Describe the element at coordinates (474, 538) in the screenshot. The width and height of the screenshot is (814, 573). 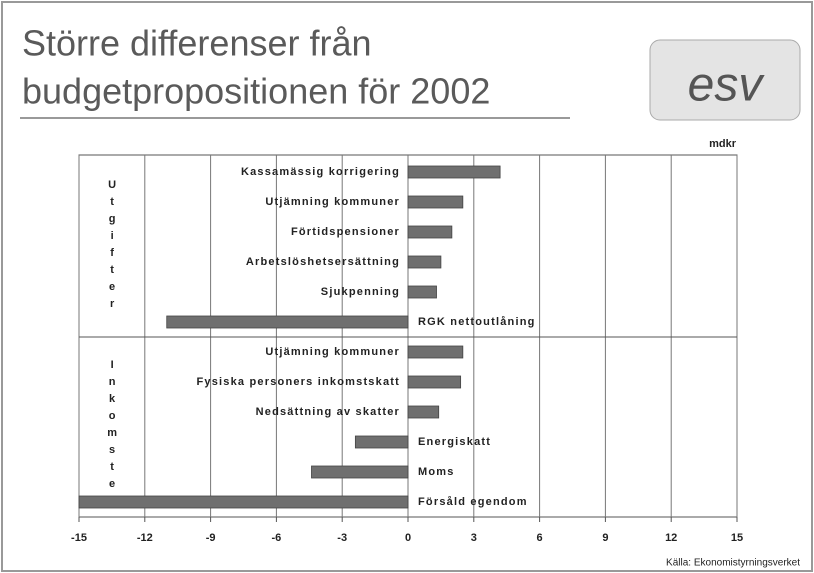
I see `x-tick-label: 3` at that location.